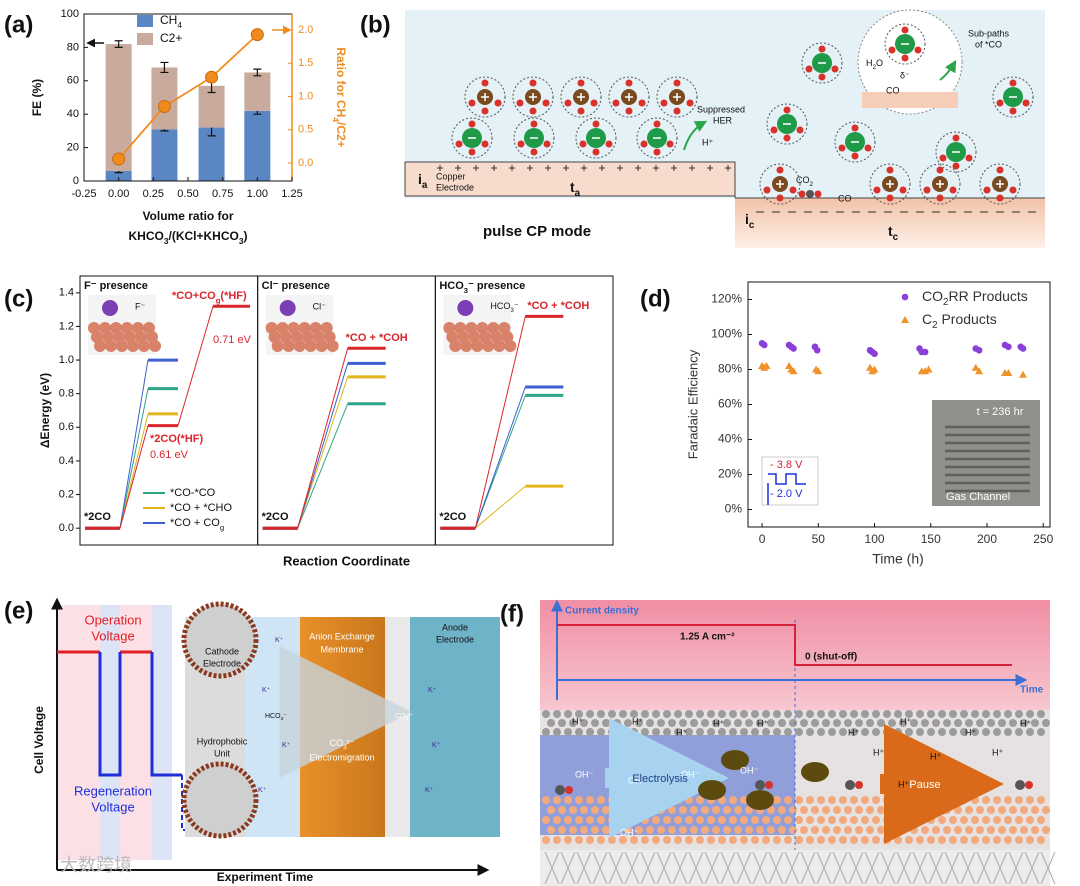  I want to click on text-part: Ratio for CH, so click(341, 82).